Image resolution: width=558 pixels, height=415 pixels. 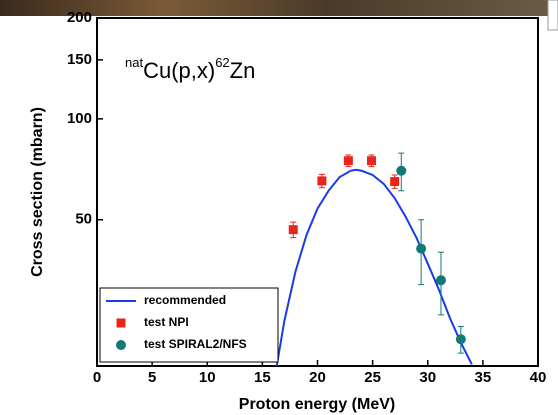 What do you see at coordinates (483, 377) in the screenshot?
I see `x-tick-label: 35` at bounding box center [483, 377].